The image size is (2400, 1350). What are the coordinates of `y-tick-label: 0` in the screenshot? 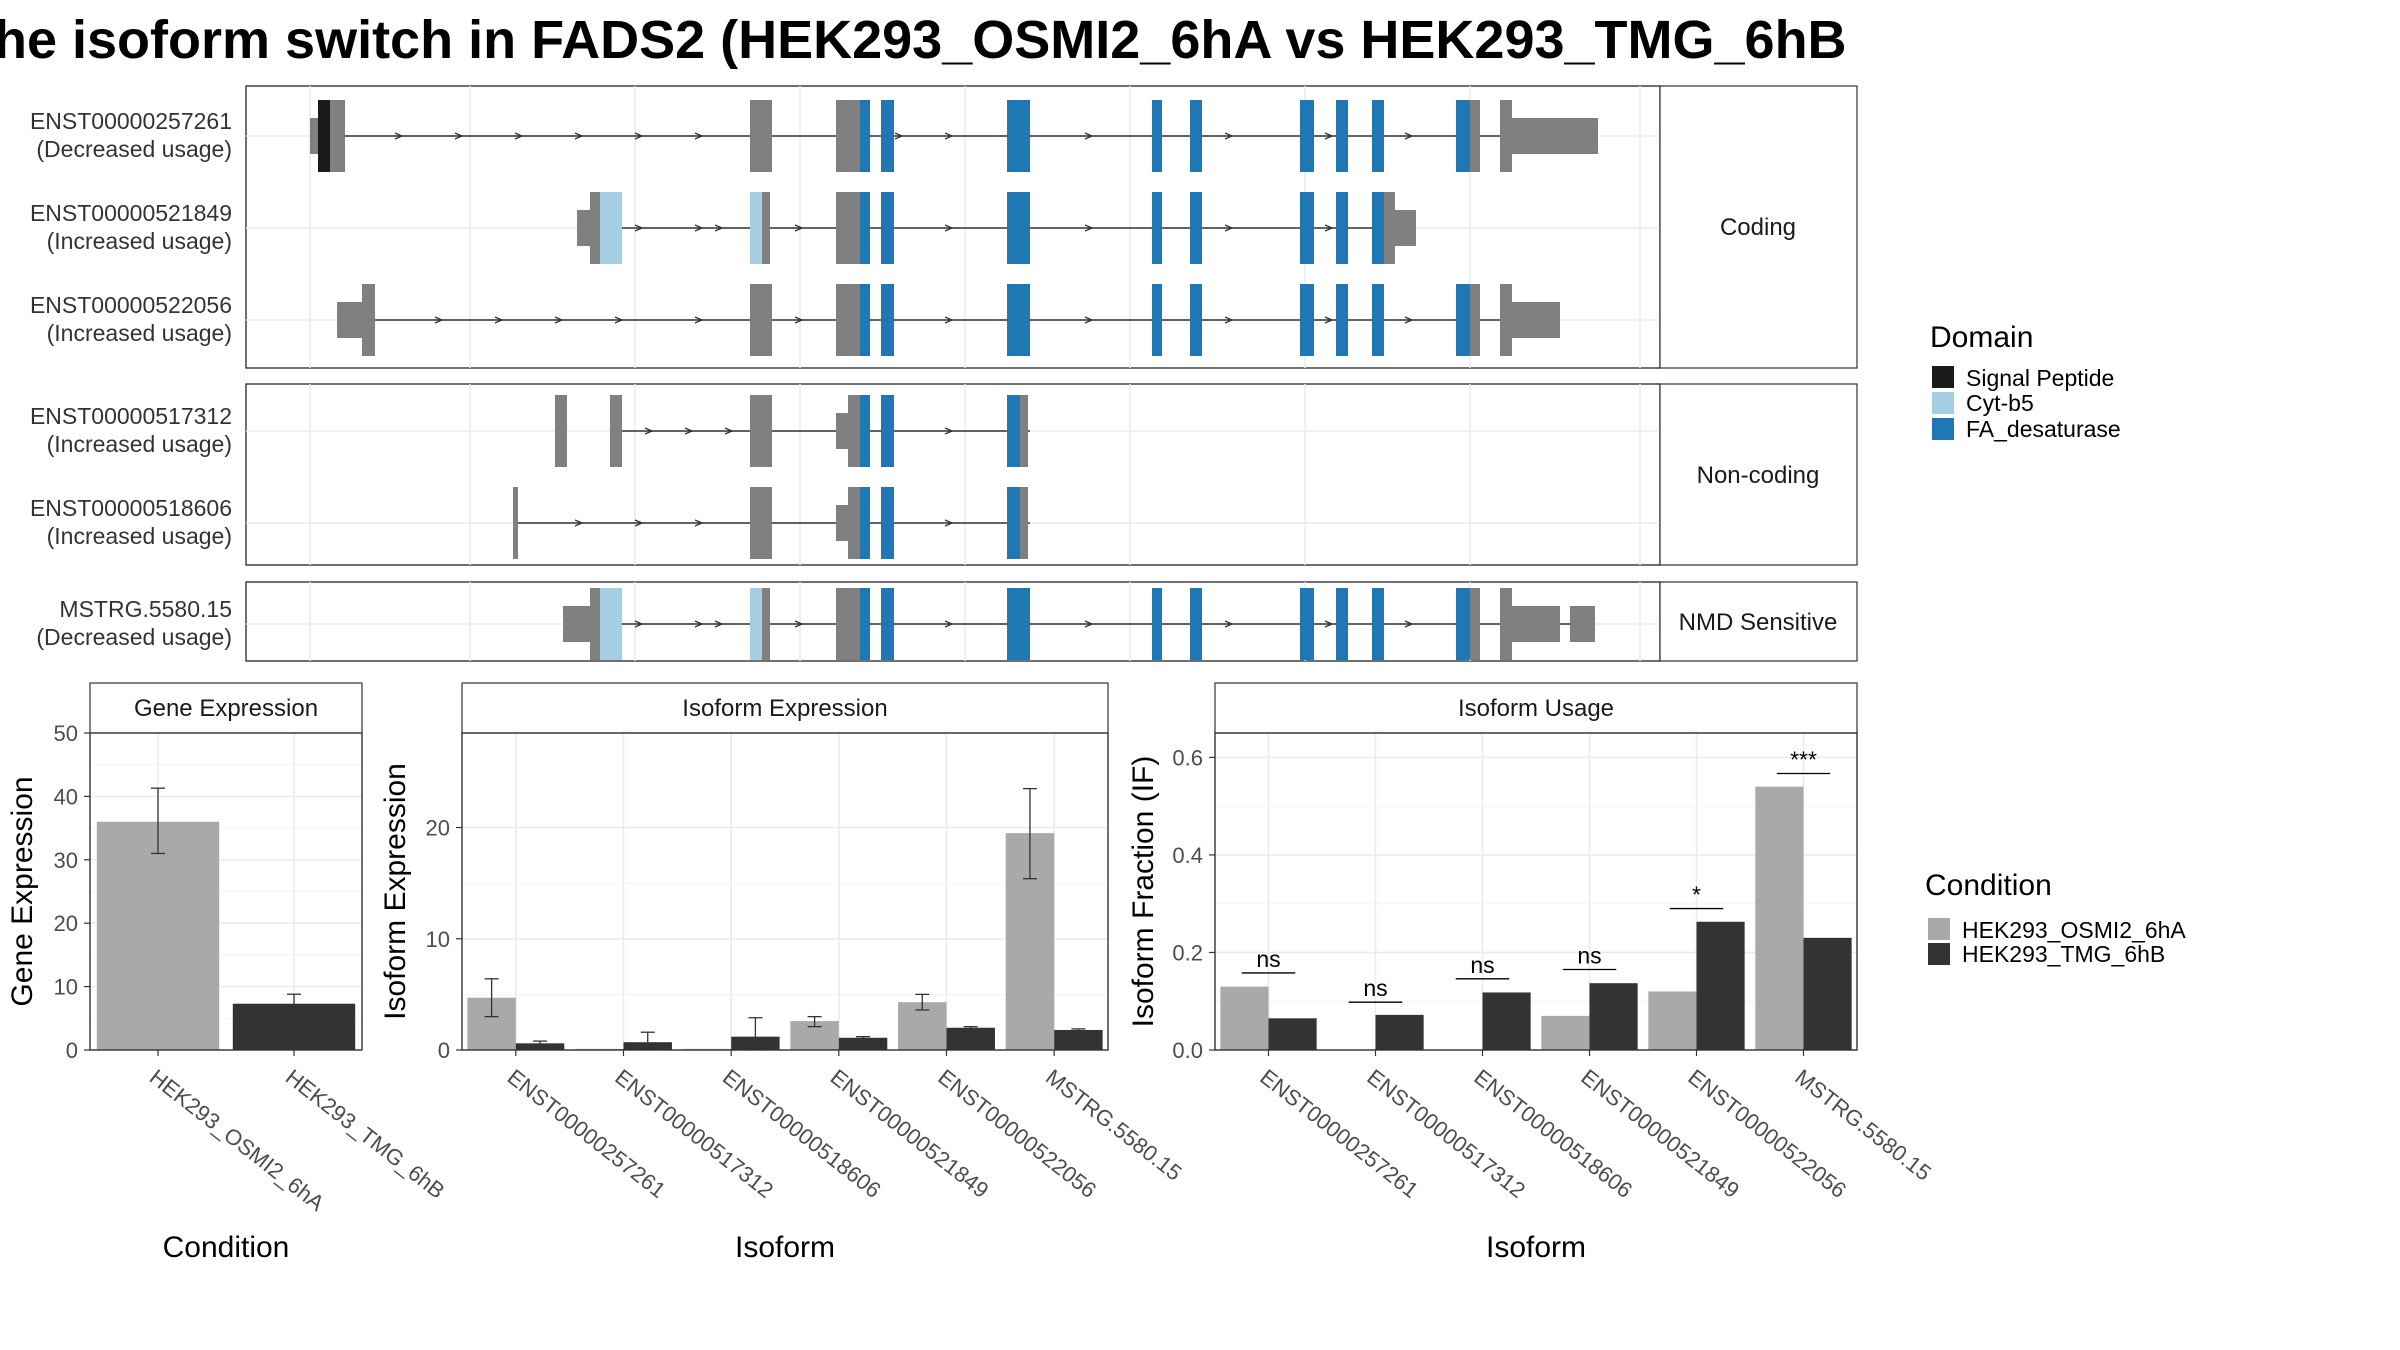 It's located at (72, 1050).